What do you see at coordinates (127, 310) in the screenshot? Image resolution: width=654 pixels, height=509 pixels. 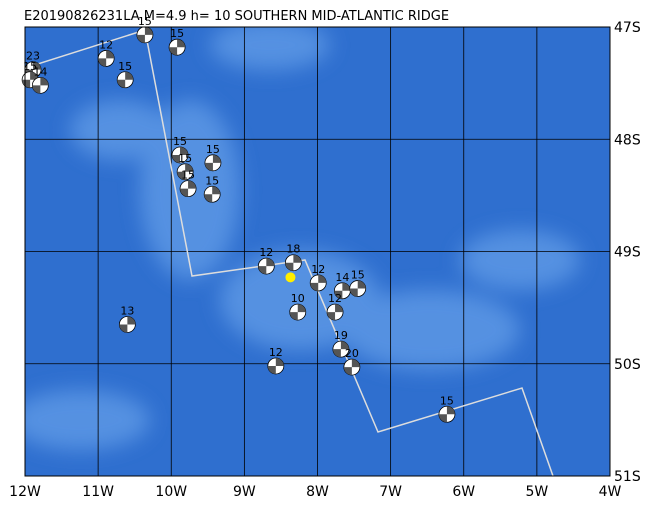 I see `depth-label: 13` at bounding box center [127, 310].